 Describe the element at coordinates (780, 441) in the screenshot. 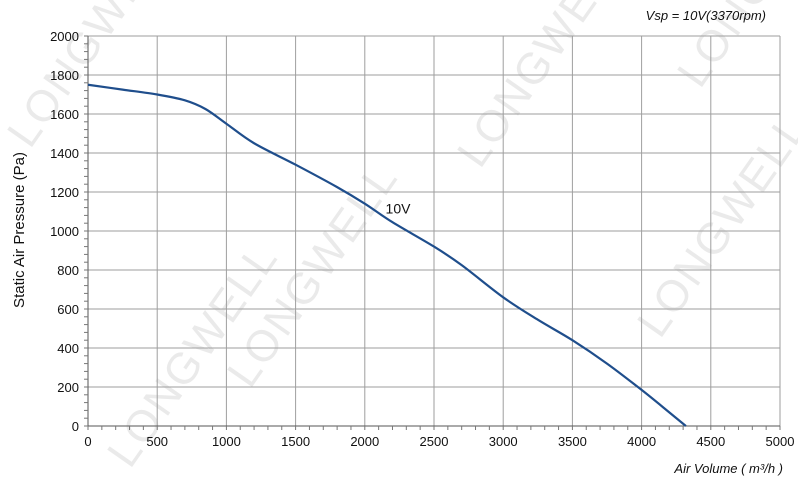

I see `x-tick-label: 5000` at that location.